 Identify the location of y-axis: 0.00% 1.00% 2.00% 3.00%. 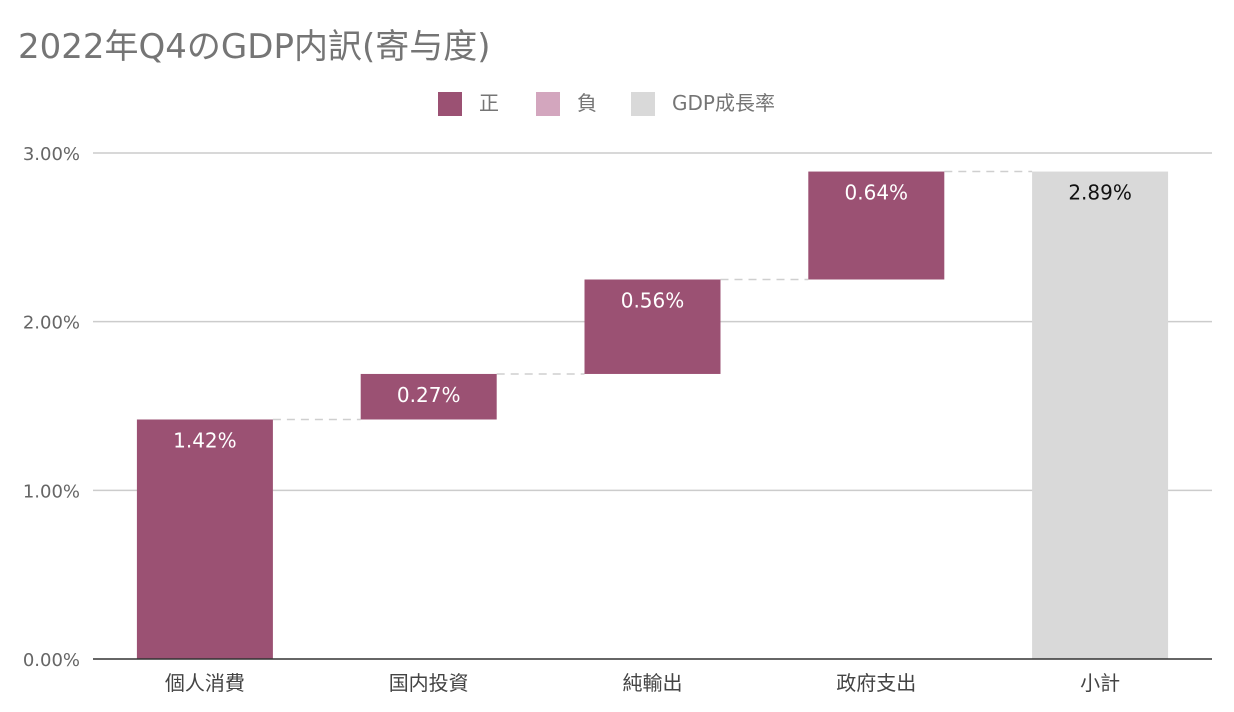
(51, 407).